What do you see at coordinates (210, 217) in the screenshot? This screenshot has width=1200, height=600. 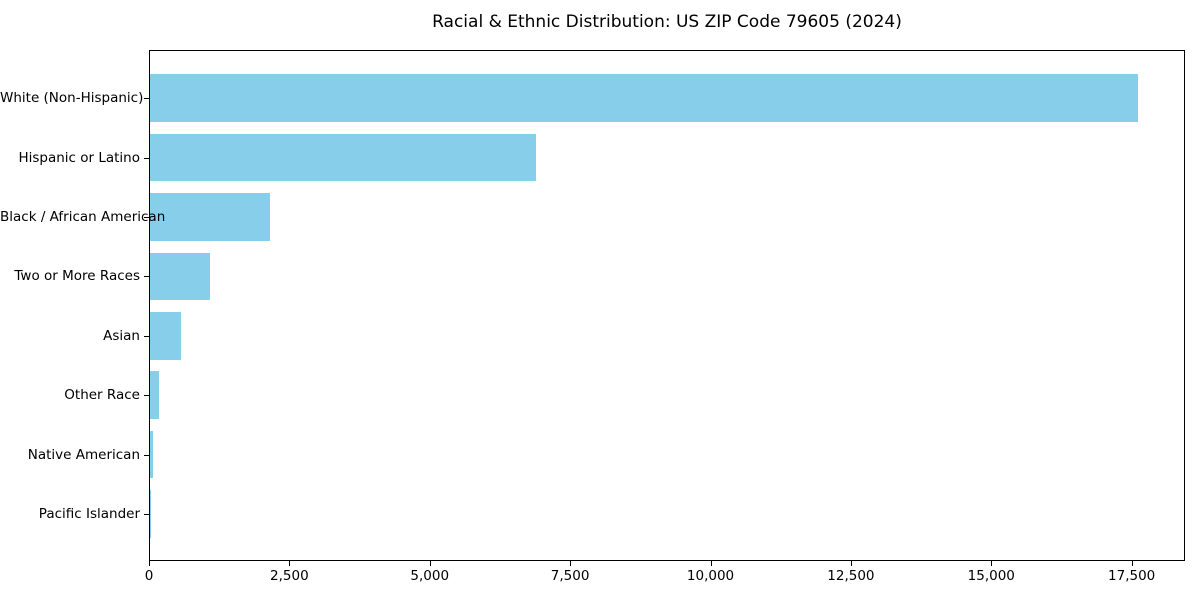 I see `bar-black-african-american` at bounding box center [210, 217].